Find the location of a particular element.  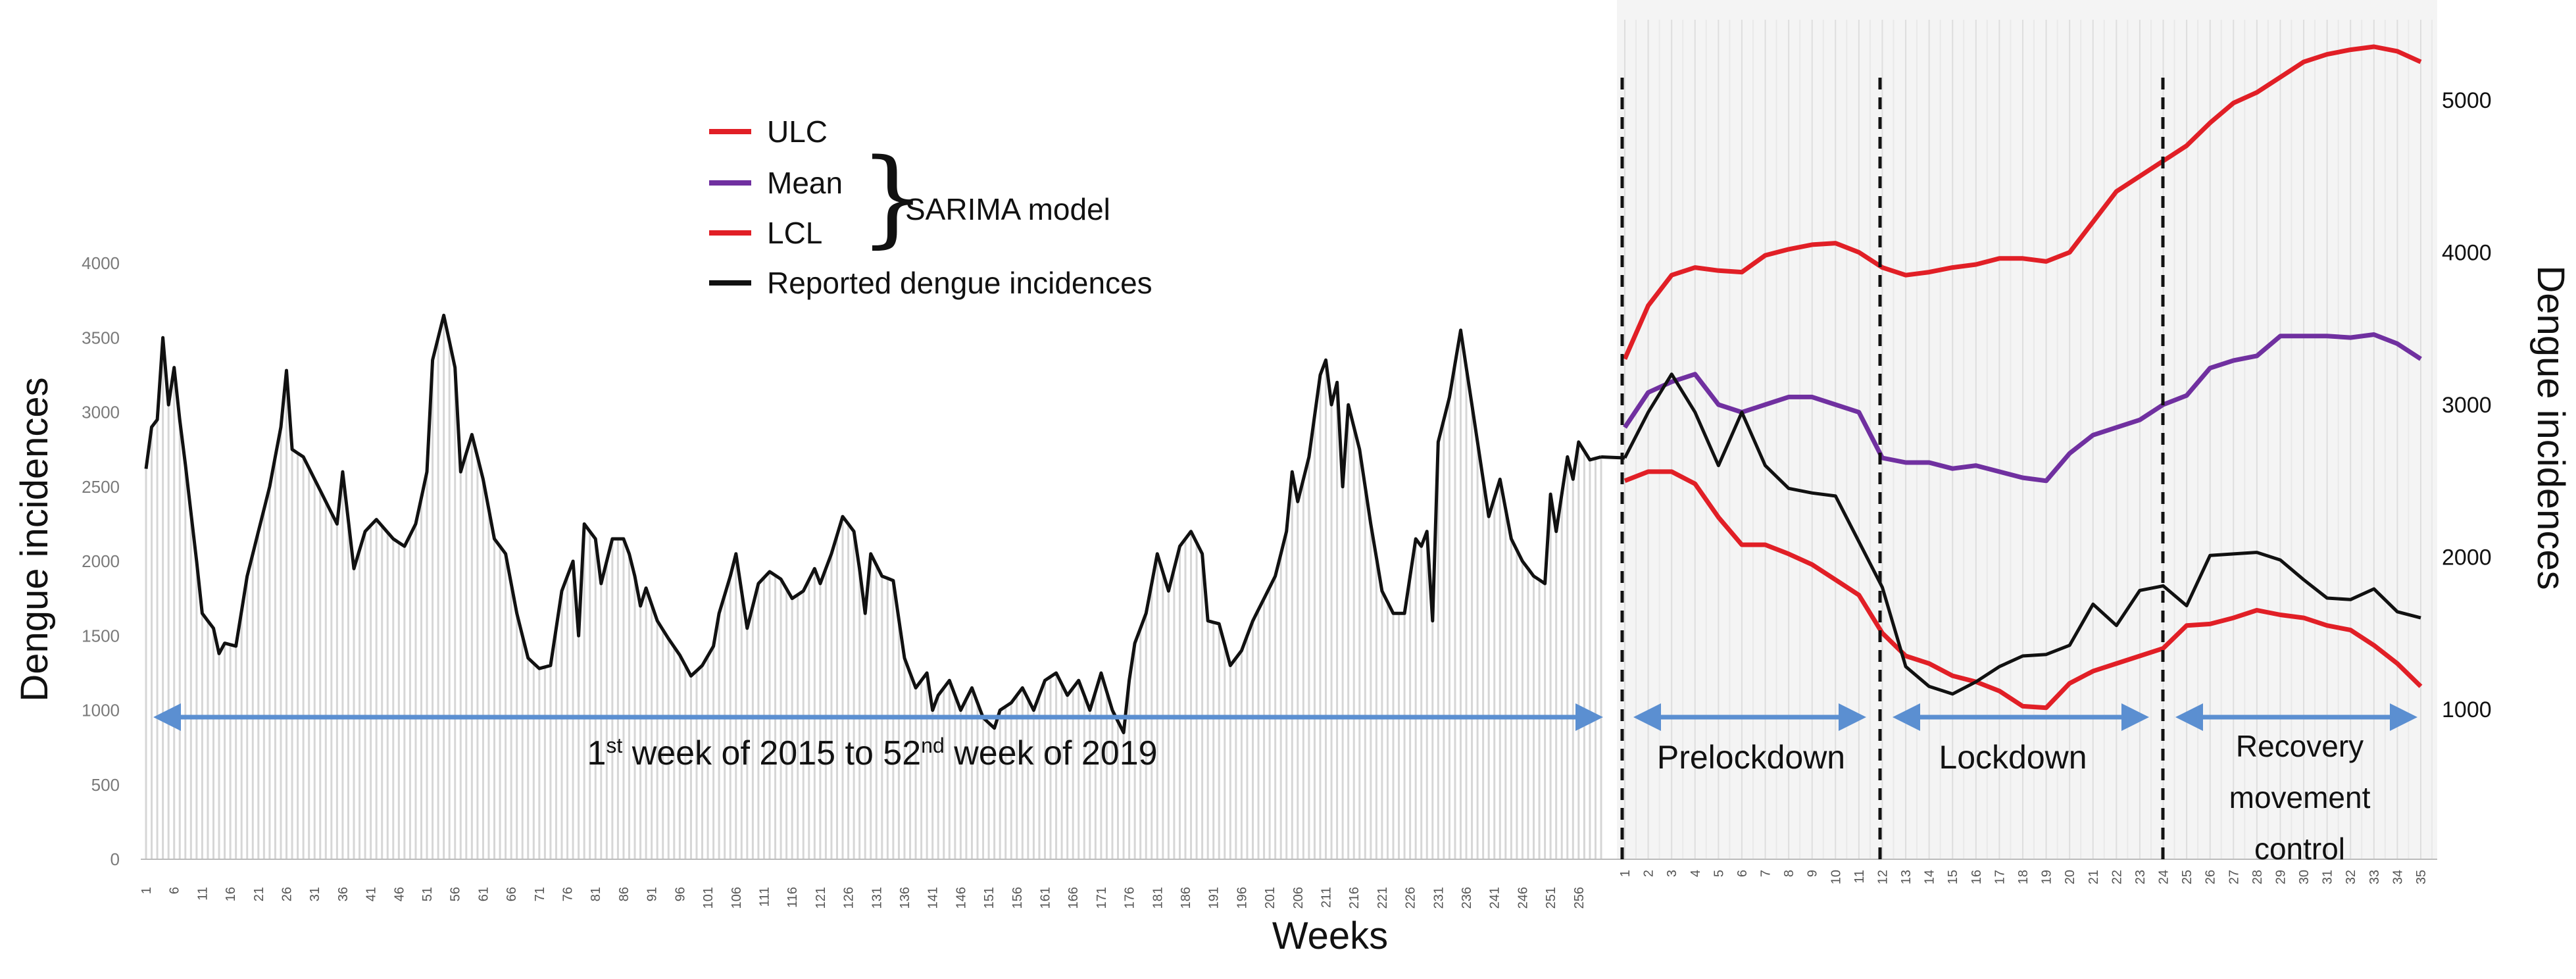

x-tick-label: 111 is located at coordinates (764, 897).